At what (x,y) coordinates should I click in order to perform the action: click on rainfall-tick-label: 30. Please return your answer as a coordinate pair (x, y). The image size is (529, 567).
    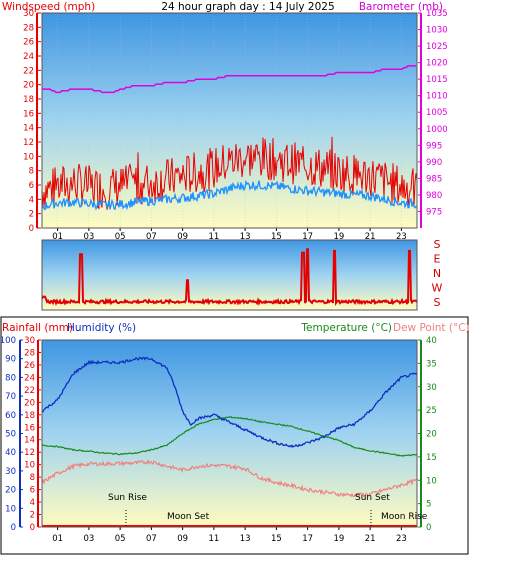
    Looking at the image, I should click on (29, 341).